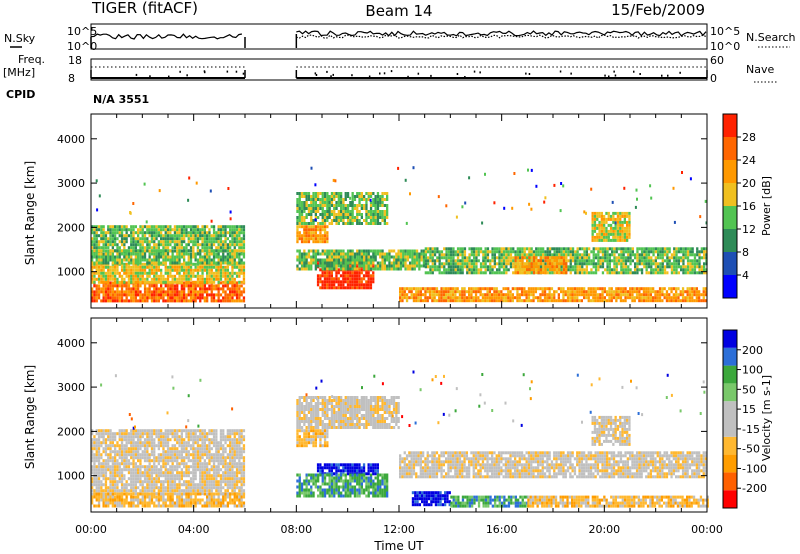 The image size is (800, 554). I want to click on nave-dip, so click(668, 75).